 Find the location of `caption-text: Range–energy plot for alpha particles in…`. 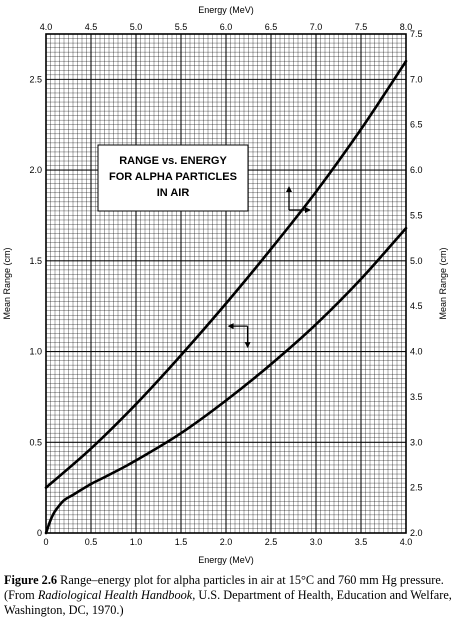

caption-text: Range–energy plot for alpha particles in… is located at coordinates (224, 587).